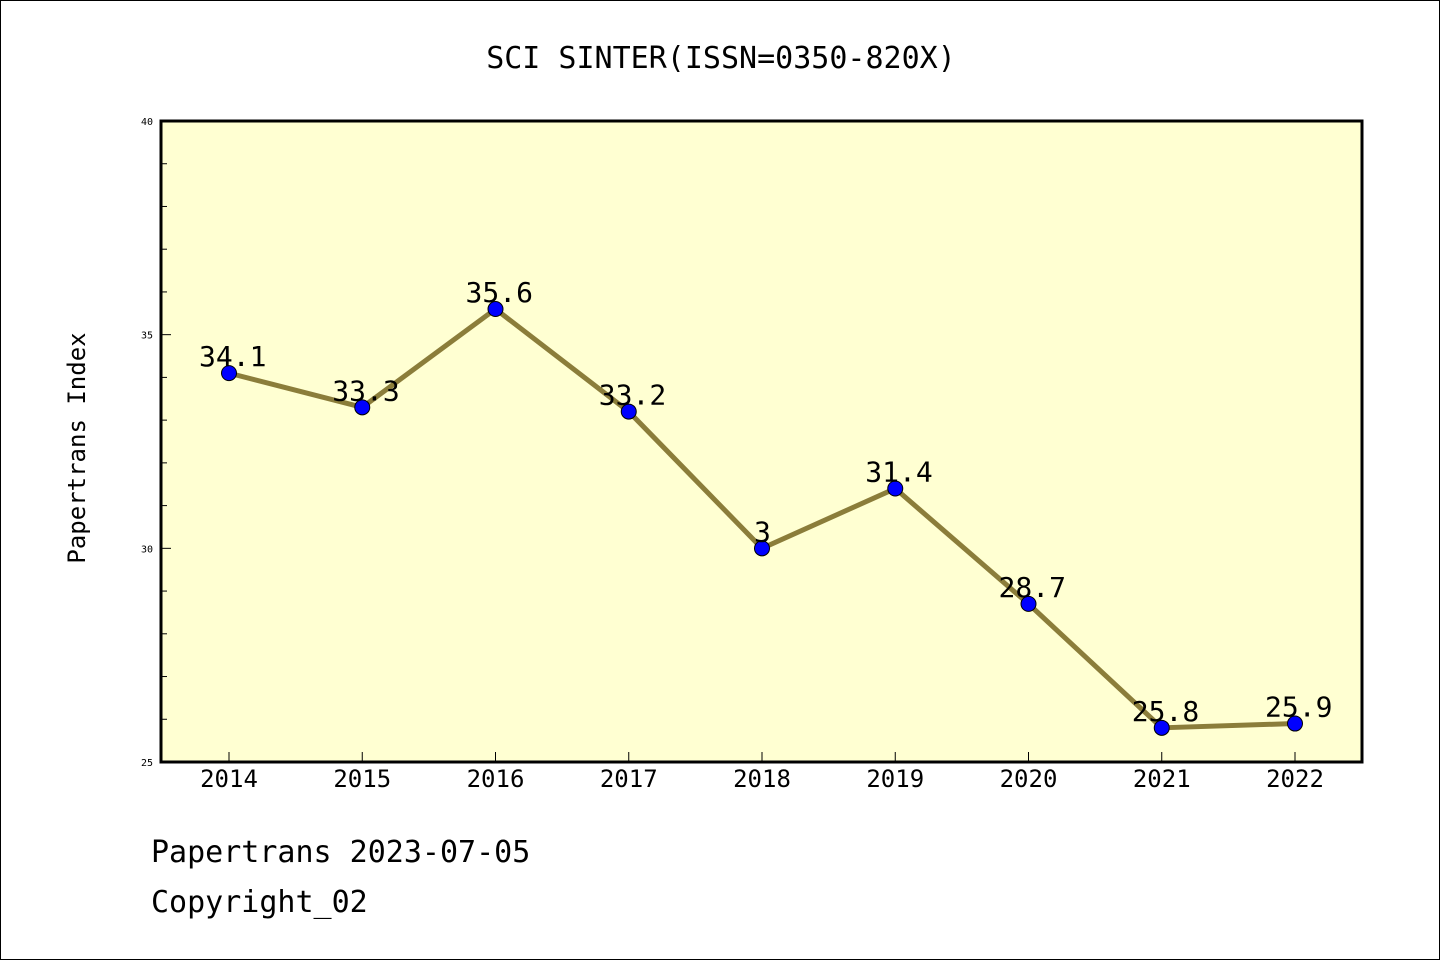 Image resolution: width=1440 pixels, height=961 pixels. What do you see at coordinates (632, 395) in the screenshot?
I see `data-label: 33.2` at bounding box center [632, 395].